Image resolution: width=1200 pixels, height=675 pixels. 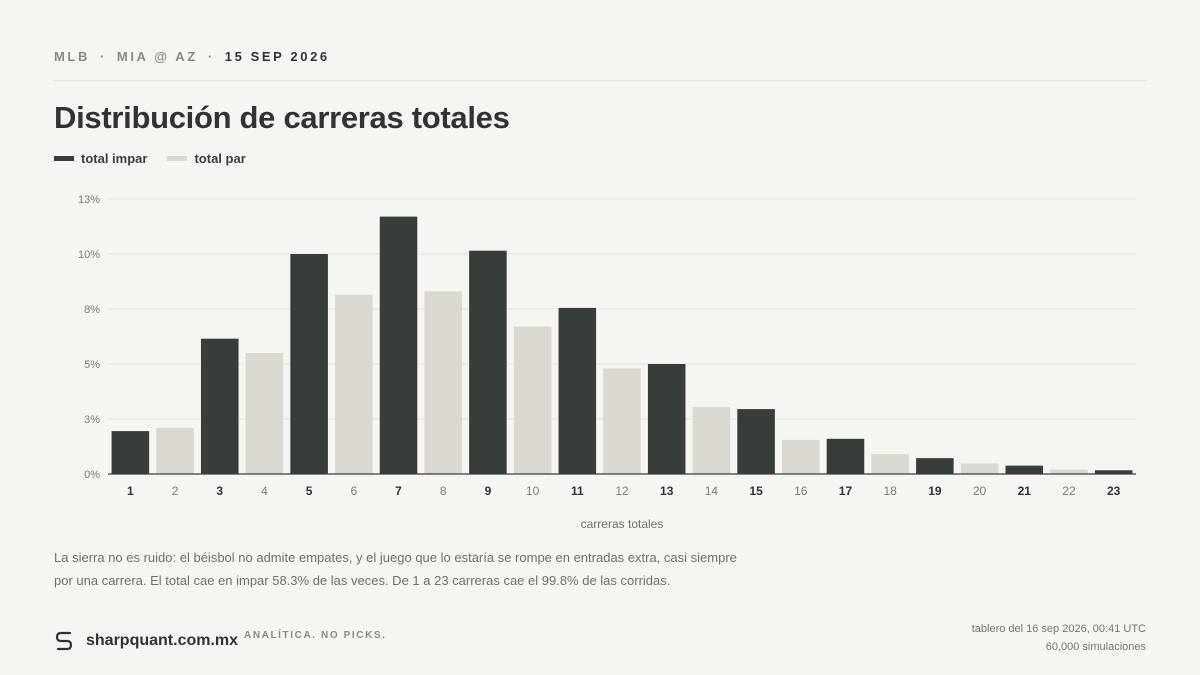 I want to click on x-tick-label: 3, so click(x=219, y=491).